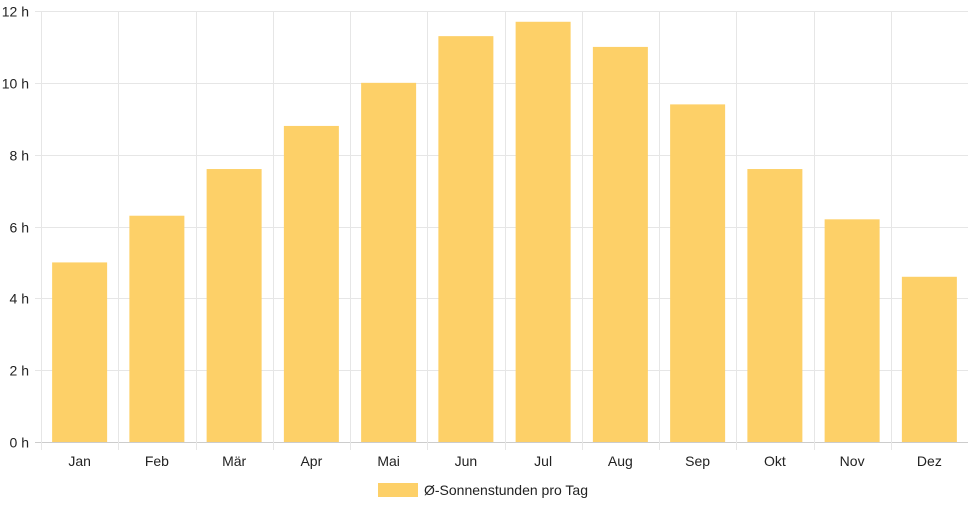  What do you see at coordinates (543, 232) in the screenshot?
I see `bar-jul` at bounding box center [543, 232].